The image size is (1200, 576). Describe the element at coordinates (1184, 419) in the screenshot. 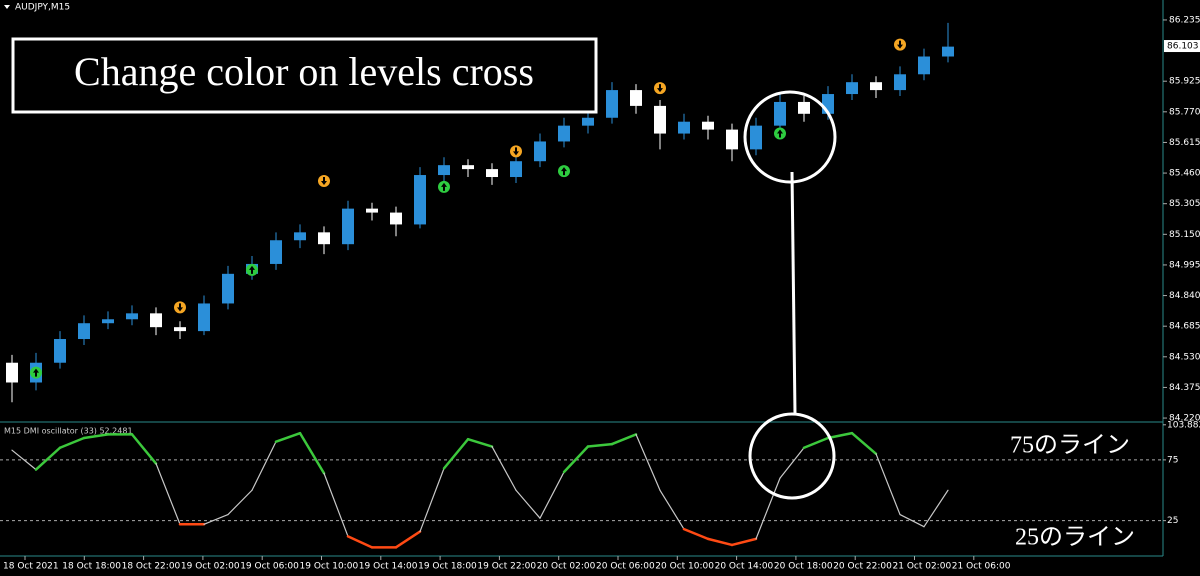

I see `y-tick-label: 84.220` at that location.